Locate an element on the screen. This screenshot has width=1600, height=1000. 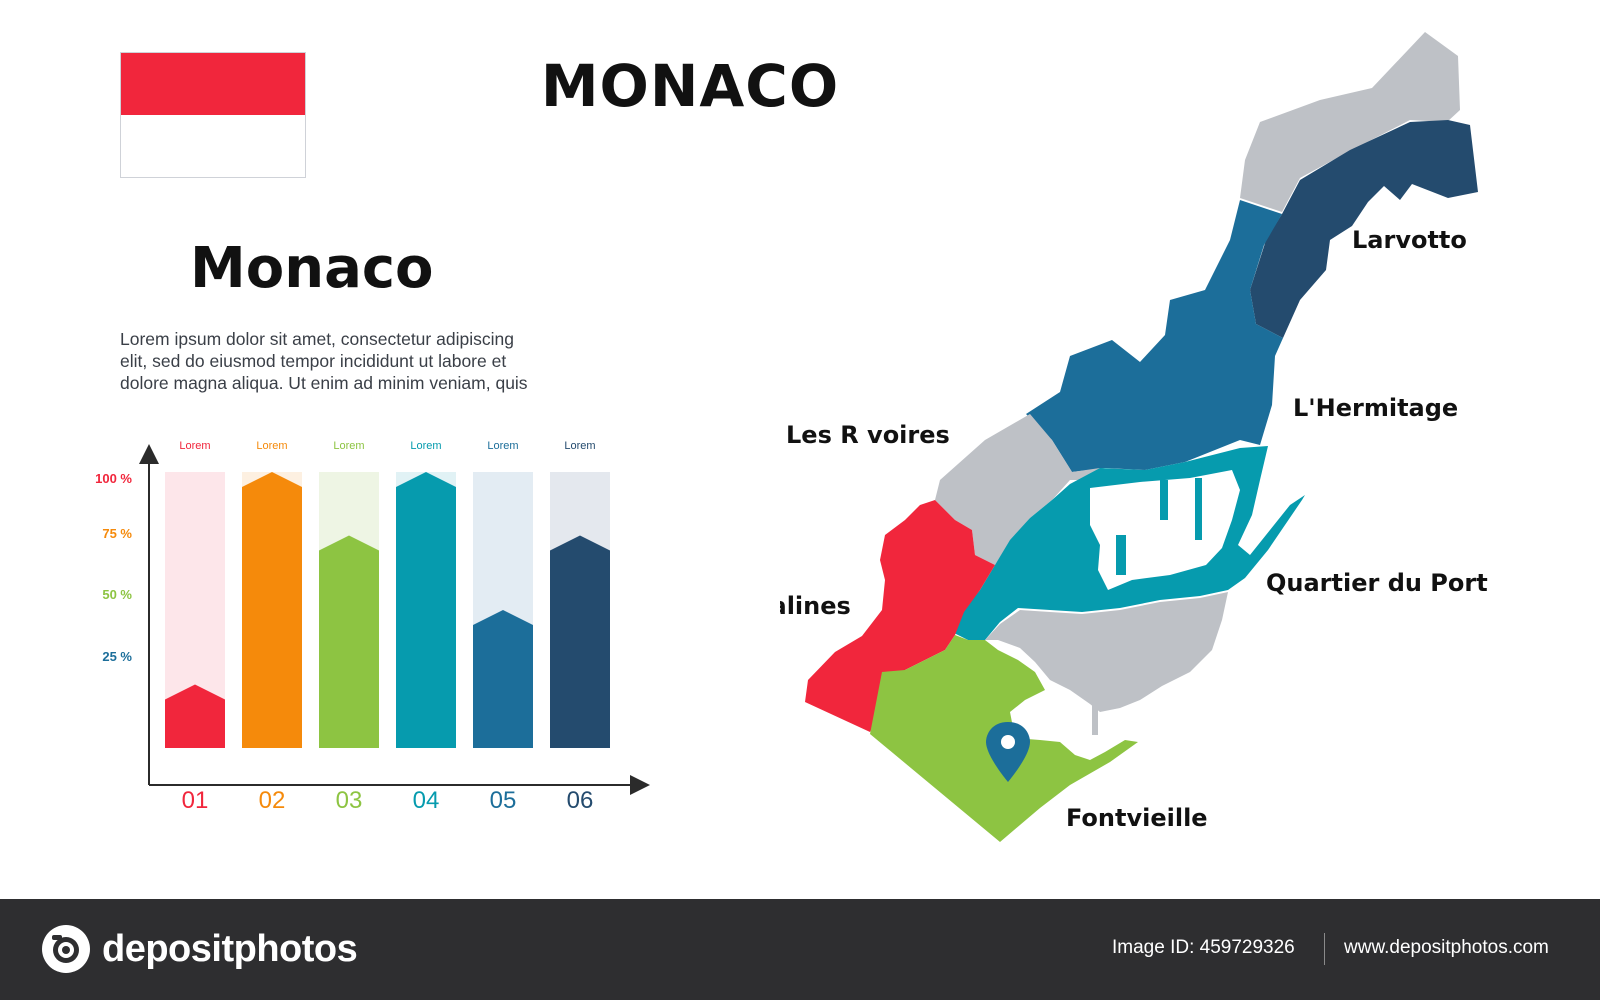
region-lhermitage is located at coordinates (1154, 336).